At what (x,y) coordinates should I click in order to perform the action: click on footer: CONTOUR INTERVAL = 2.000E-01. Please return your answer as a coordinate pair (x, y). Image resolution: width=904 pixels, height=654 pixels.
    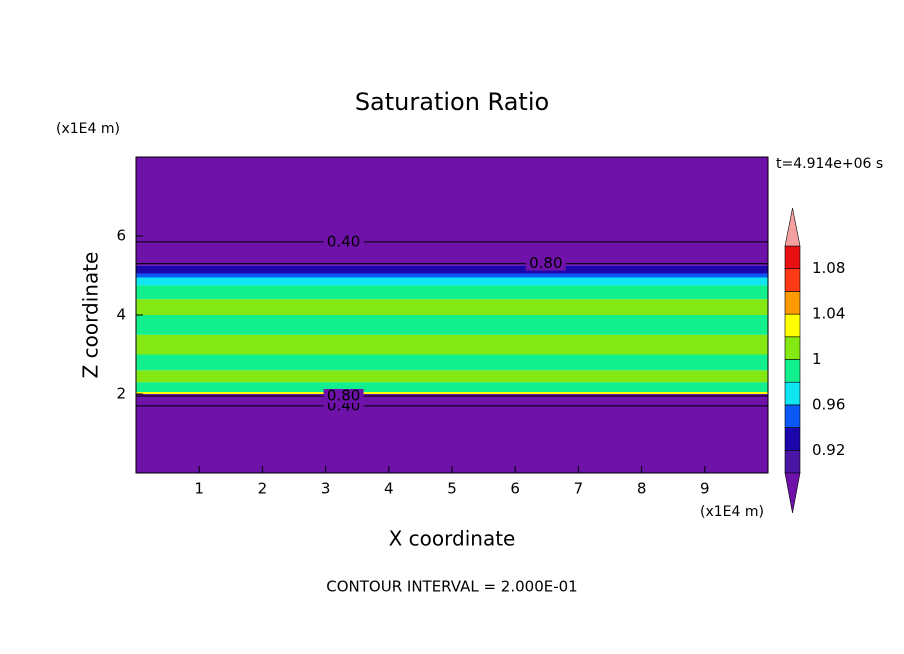
    Looking at the image, I should click on (451, 587).